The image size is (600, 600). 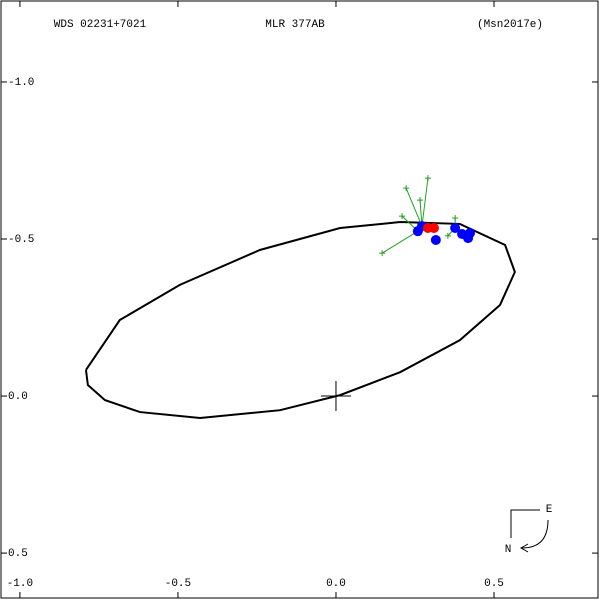 What do you see at coordinates (178, 584) in the screenshot?
I see `x-tick-label: -0.5` at bounding box center [178, 584].